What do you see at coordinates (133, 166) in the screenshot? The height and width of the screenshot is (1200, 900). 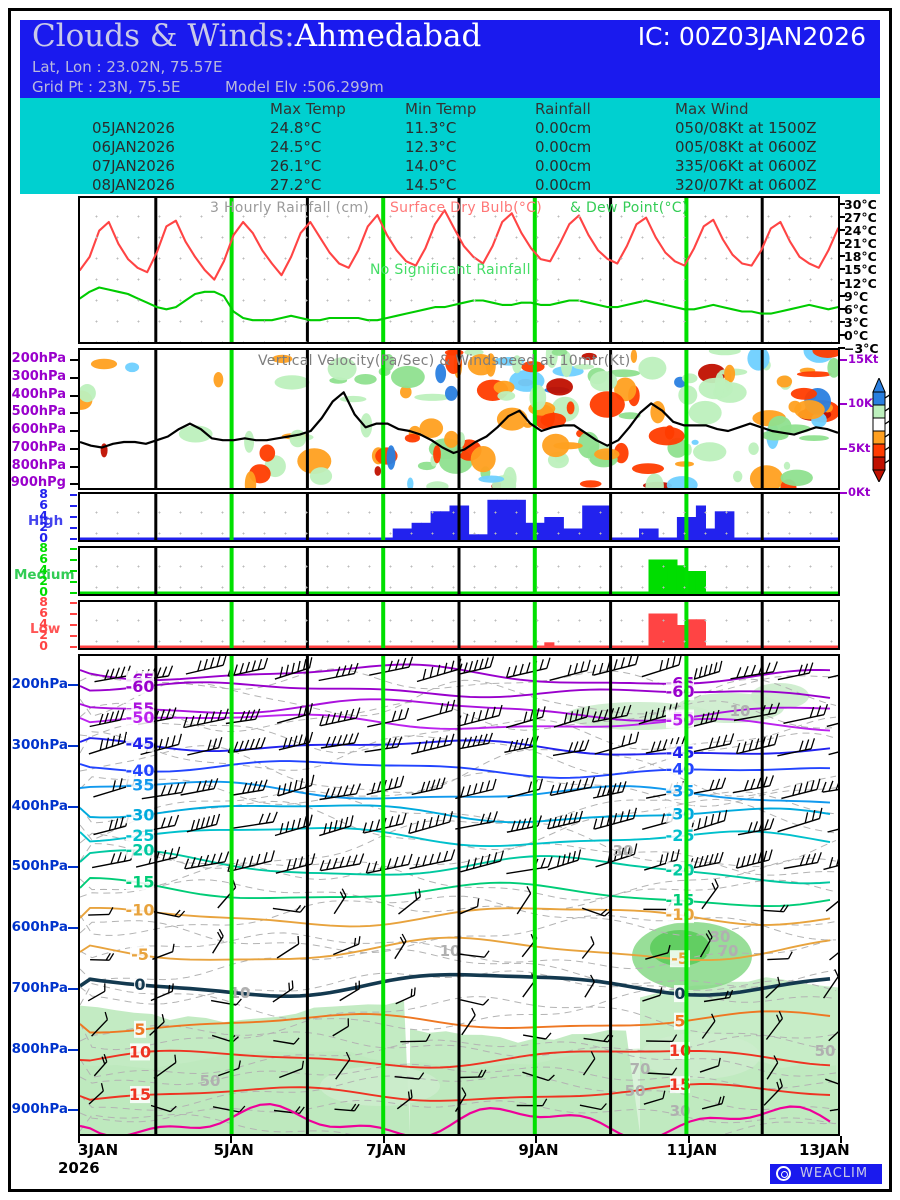 I see `cell-date: 07JAN2026` at bounding box center [133, 166].